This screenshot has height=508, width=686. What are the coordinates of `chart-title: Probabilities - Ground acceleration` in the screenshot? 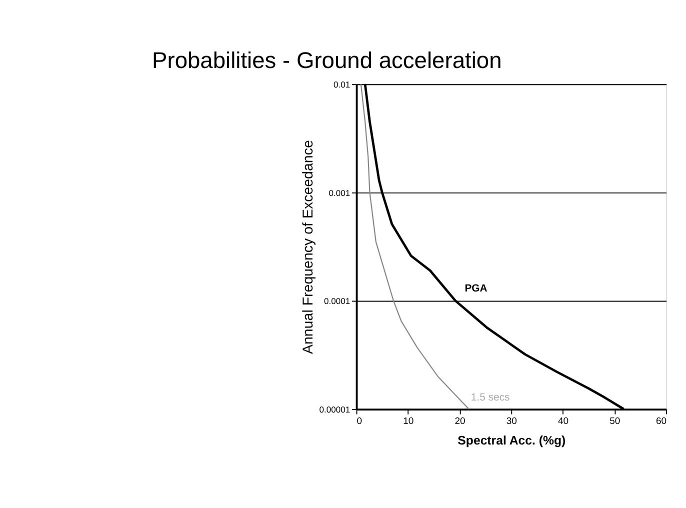 It's located at (327, 59).